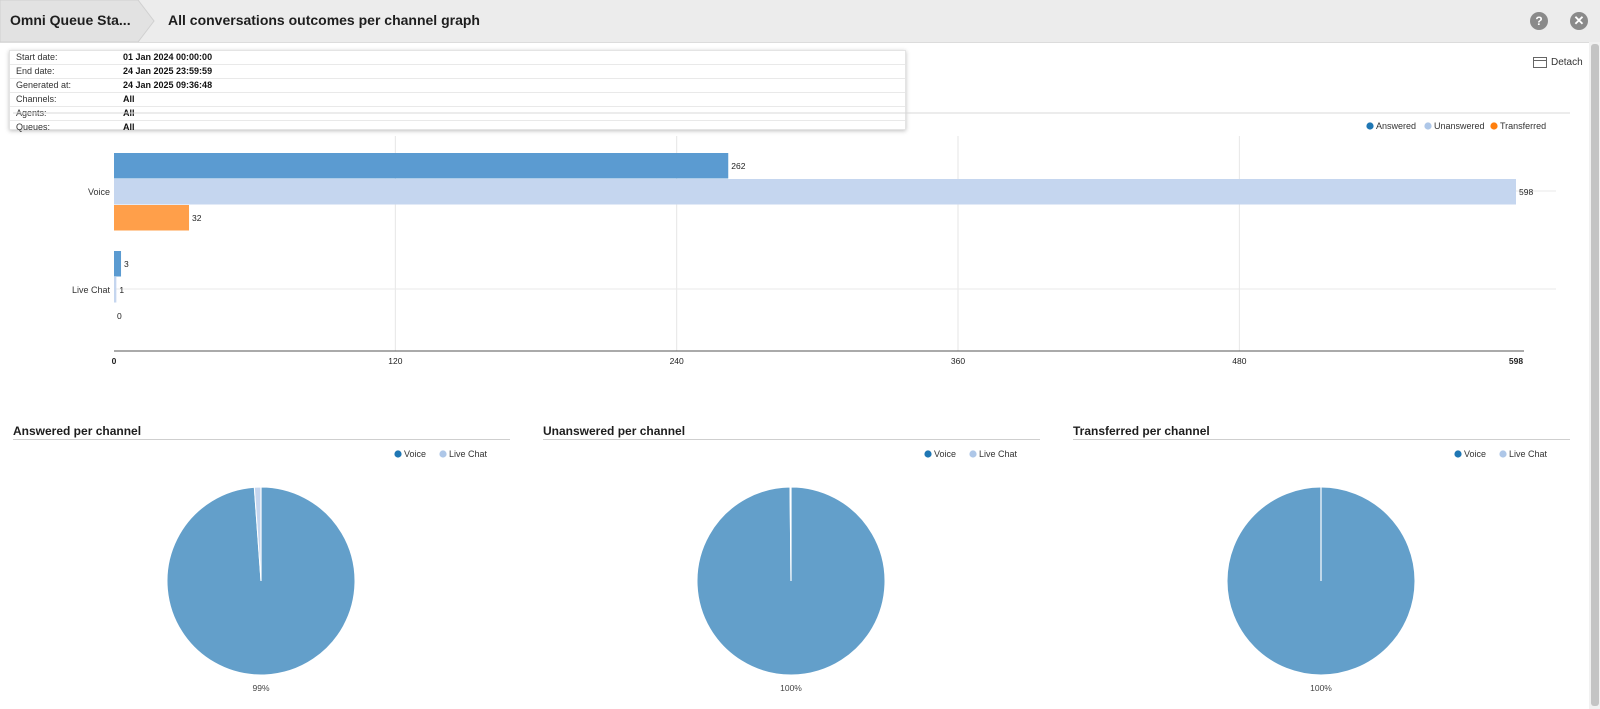 The image size is (1600, 709). I want to click on bar-value-label: 0, so click(119, 316).